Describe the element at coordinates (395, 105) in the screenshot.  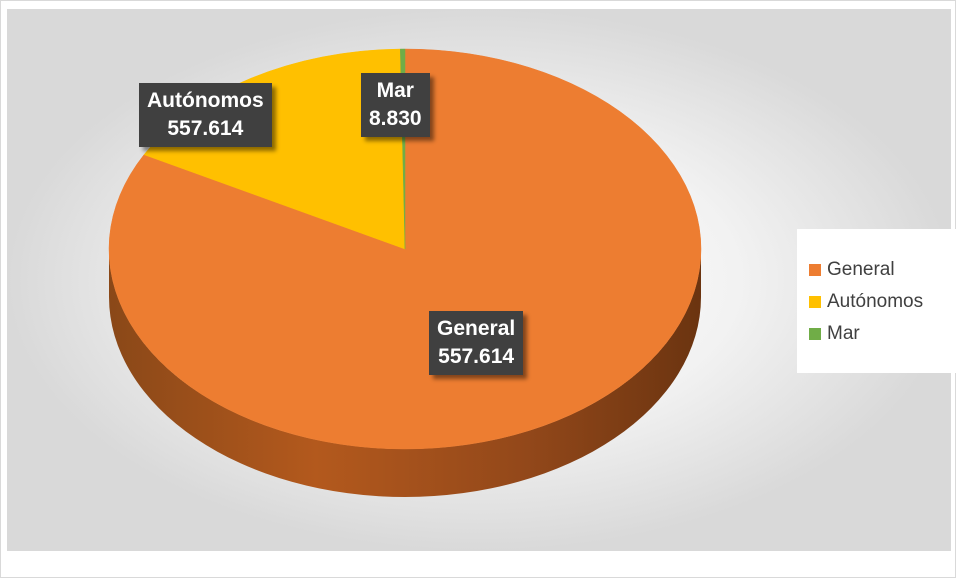
I see `data-label-mar: Mar 8.830` at that location.